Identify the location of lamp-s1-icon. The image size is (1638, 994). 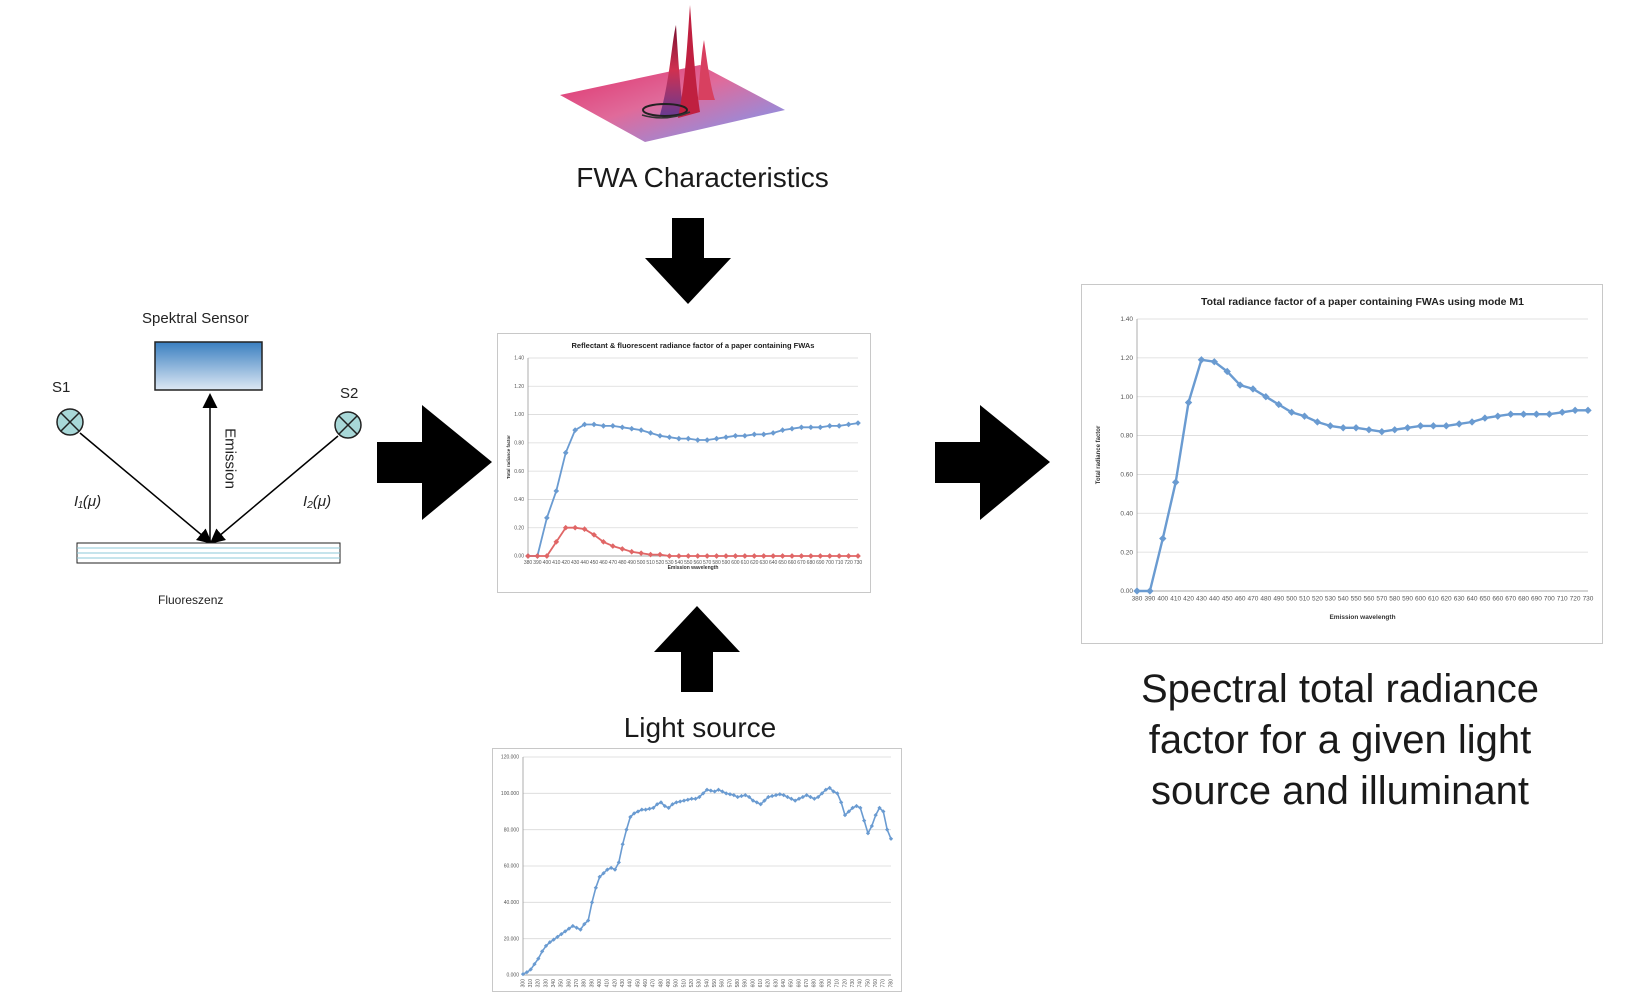
(70, 422).